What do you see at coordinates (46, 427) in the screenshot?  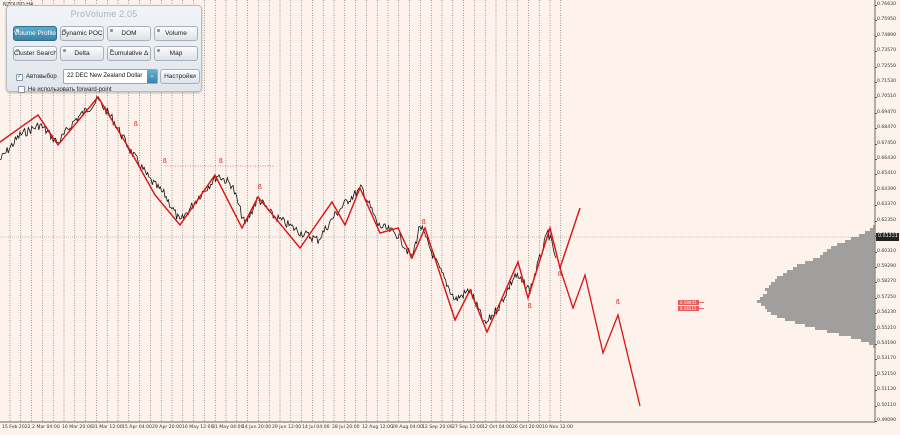 I see `date-tick-label: 2 Mar 04:00` at bounding box center [46, 427].